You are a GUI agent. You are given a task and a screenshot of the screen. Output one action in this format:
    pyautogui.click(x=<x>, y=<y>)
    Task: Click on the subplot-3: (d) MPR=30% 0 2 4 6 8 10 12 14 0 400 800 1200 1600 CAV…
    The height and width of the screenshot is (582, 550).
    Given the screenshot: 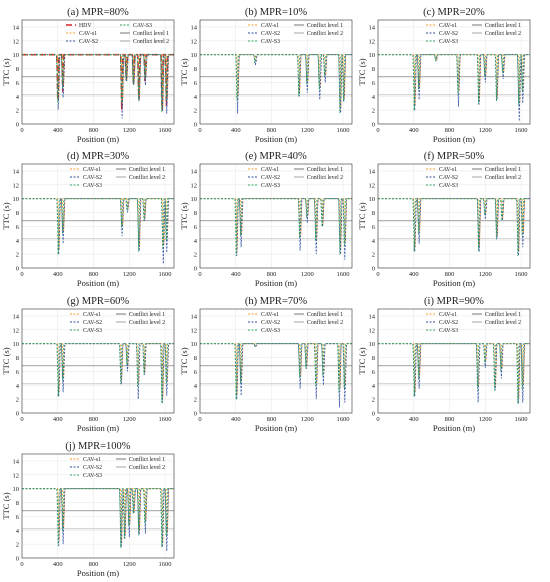 What is the action you would take?
    pyautogui.click(x=88, y=219)
    